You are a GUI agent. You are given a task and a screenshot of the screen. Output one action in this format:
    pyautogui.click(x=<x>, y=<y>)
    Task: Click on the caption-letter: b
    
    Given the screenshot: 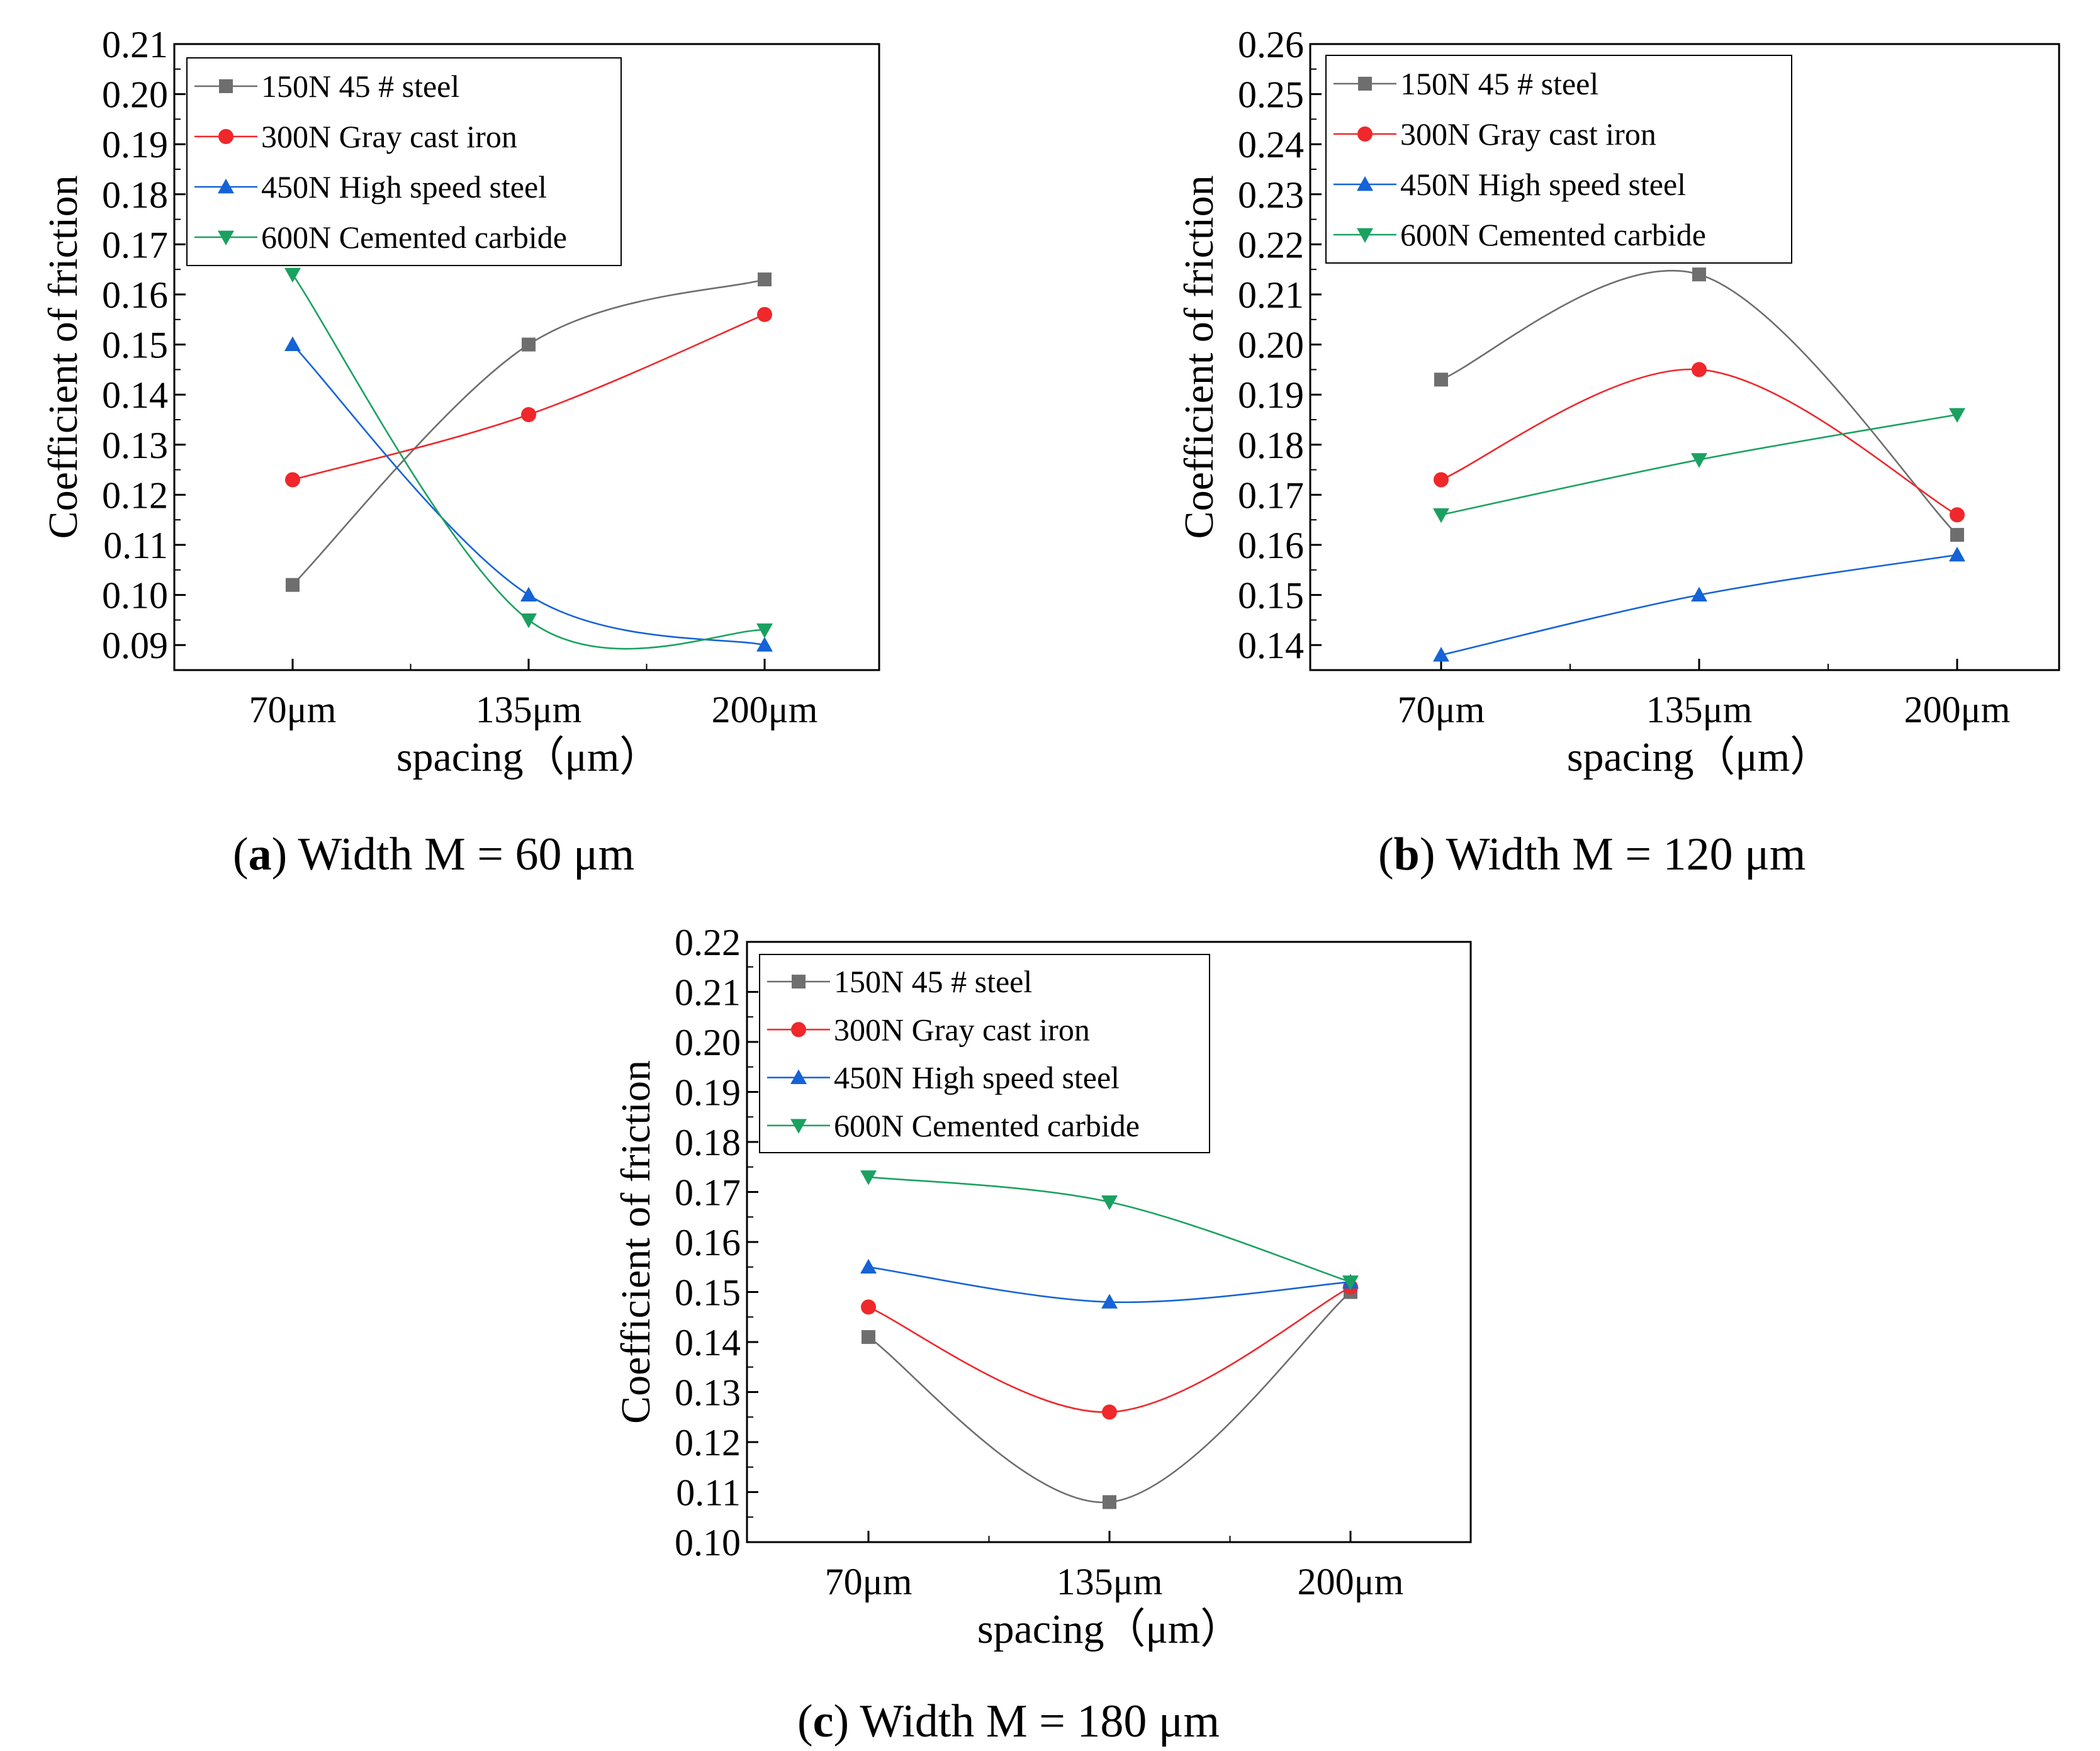 What is the action you would take?
    pyautogui.click(x=1407, y=854)
    